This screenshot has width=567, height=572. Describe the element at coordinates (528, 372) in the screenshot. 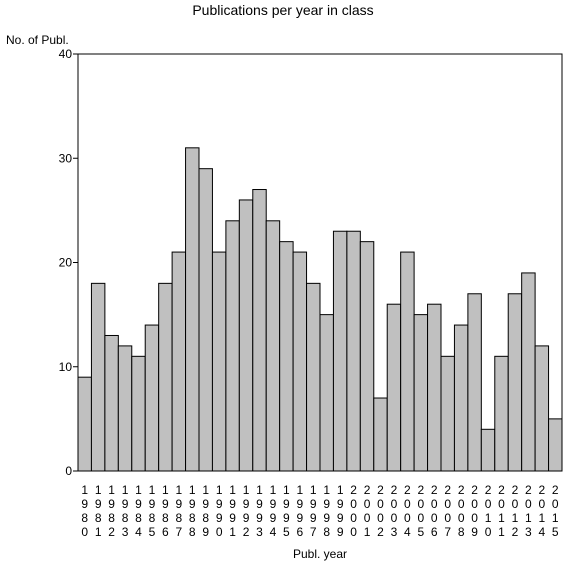

I see `bar-2013` at that location.